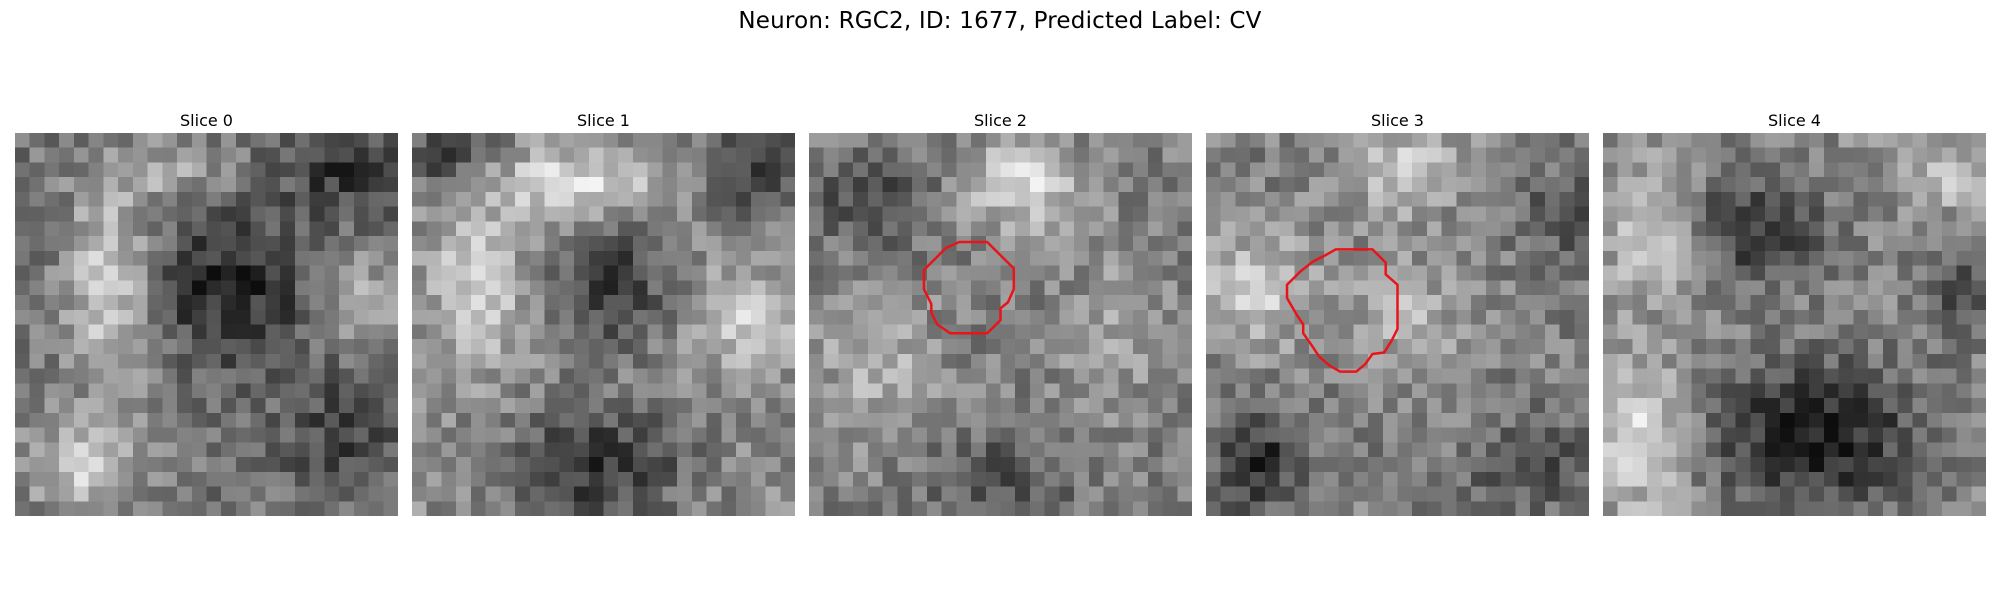 The height and width of the screenshot is (600, 2000). What do you see at coordinates (603, 120) in the screenshot?
I see `slice-title: Slice 1` at bounding box center [603, 120].